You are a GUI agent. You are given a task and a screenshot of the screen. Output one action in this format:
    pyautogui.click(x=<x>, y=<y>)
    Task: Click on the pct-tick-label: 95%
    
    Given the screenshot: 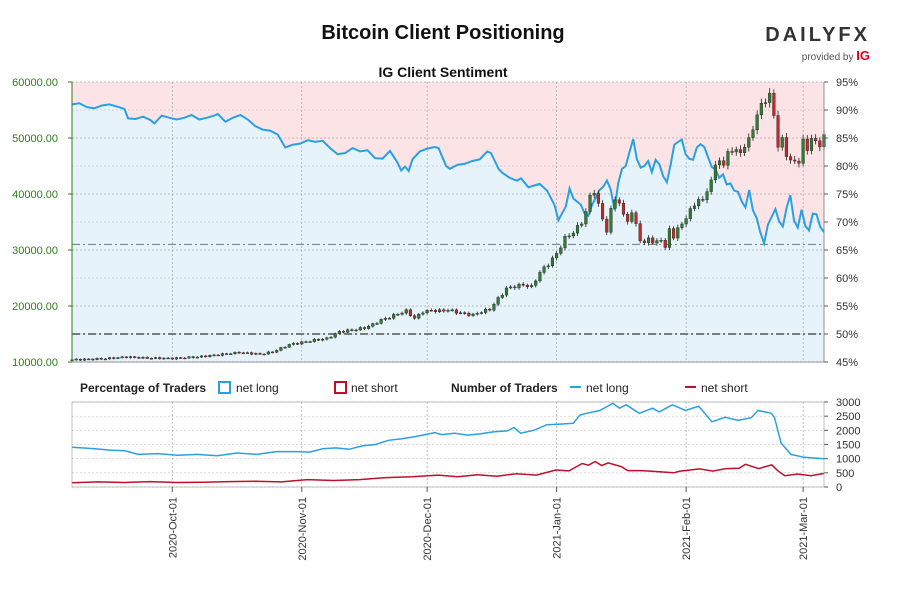 What is the action you would take?
    pyautogui.click(x=847, y=83)
    